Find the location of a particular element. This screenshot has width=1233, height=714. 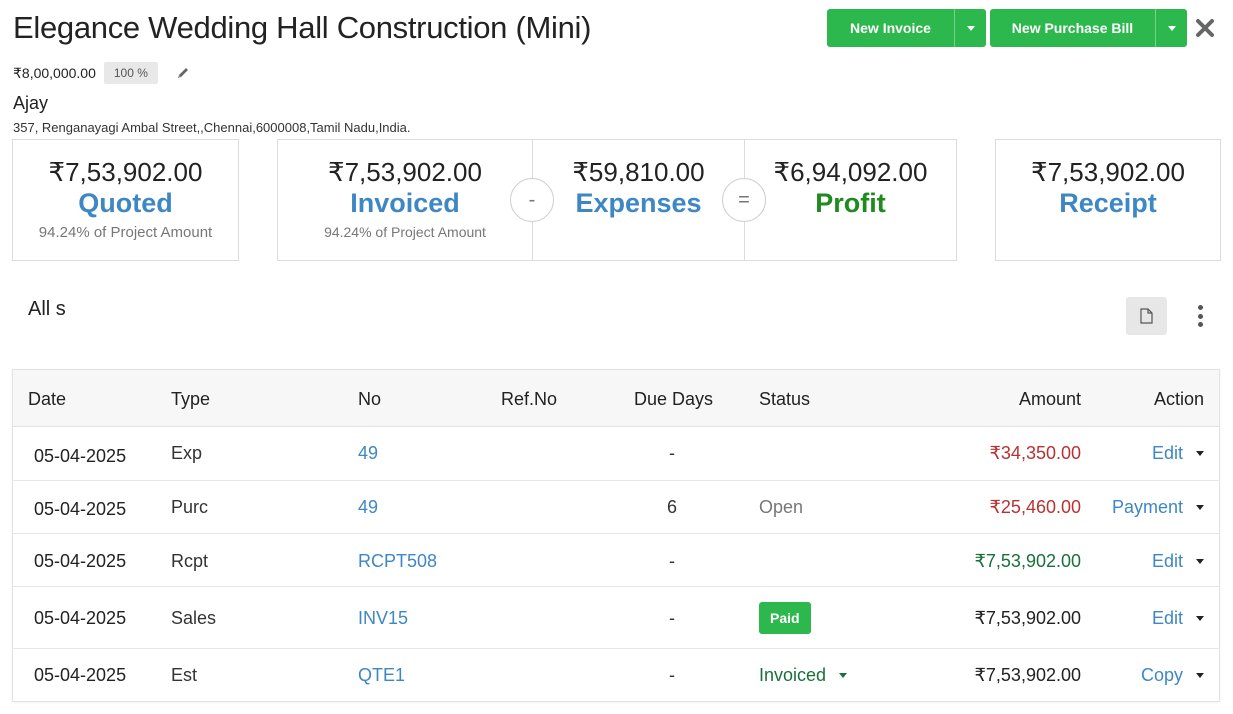

kebab-menu-icon is located at coordinates (1200, 316).